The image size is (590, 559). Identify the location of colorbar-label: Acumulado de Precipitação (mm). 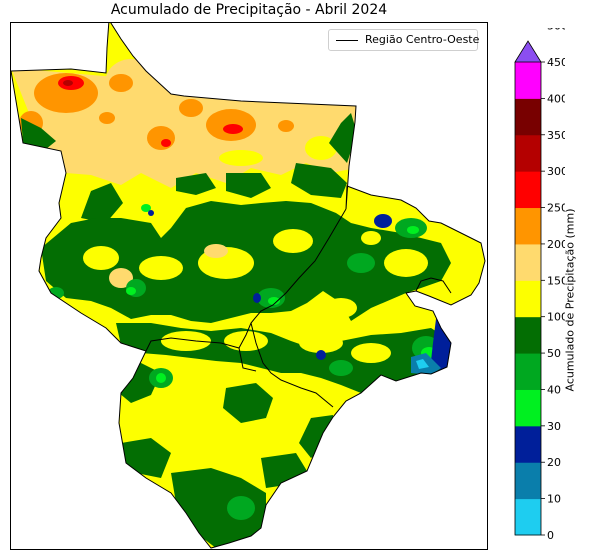
(570, 300).